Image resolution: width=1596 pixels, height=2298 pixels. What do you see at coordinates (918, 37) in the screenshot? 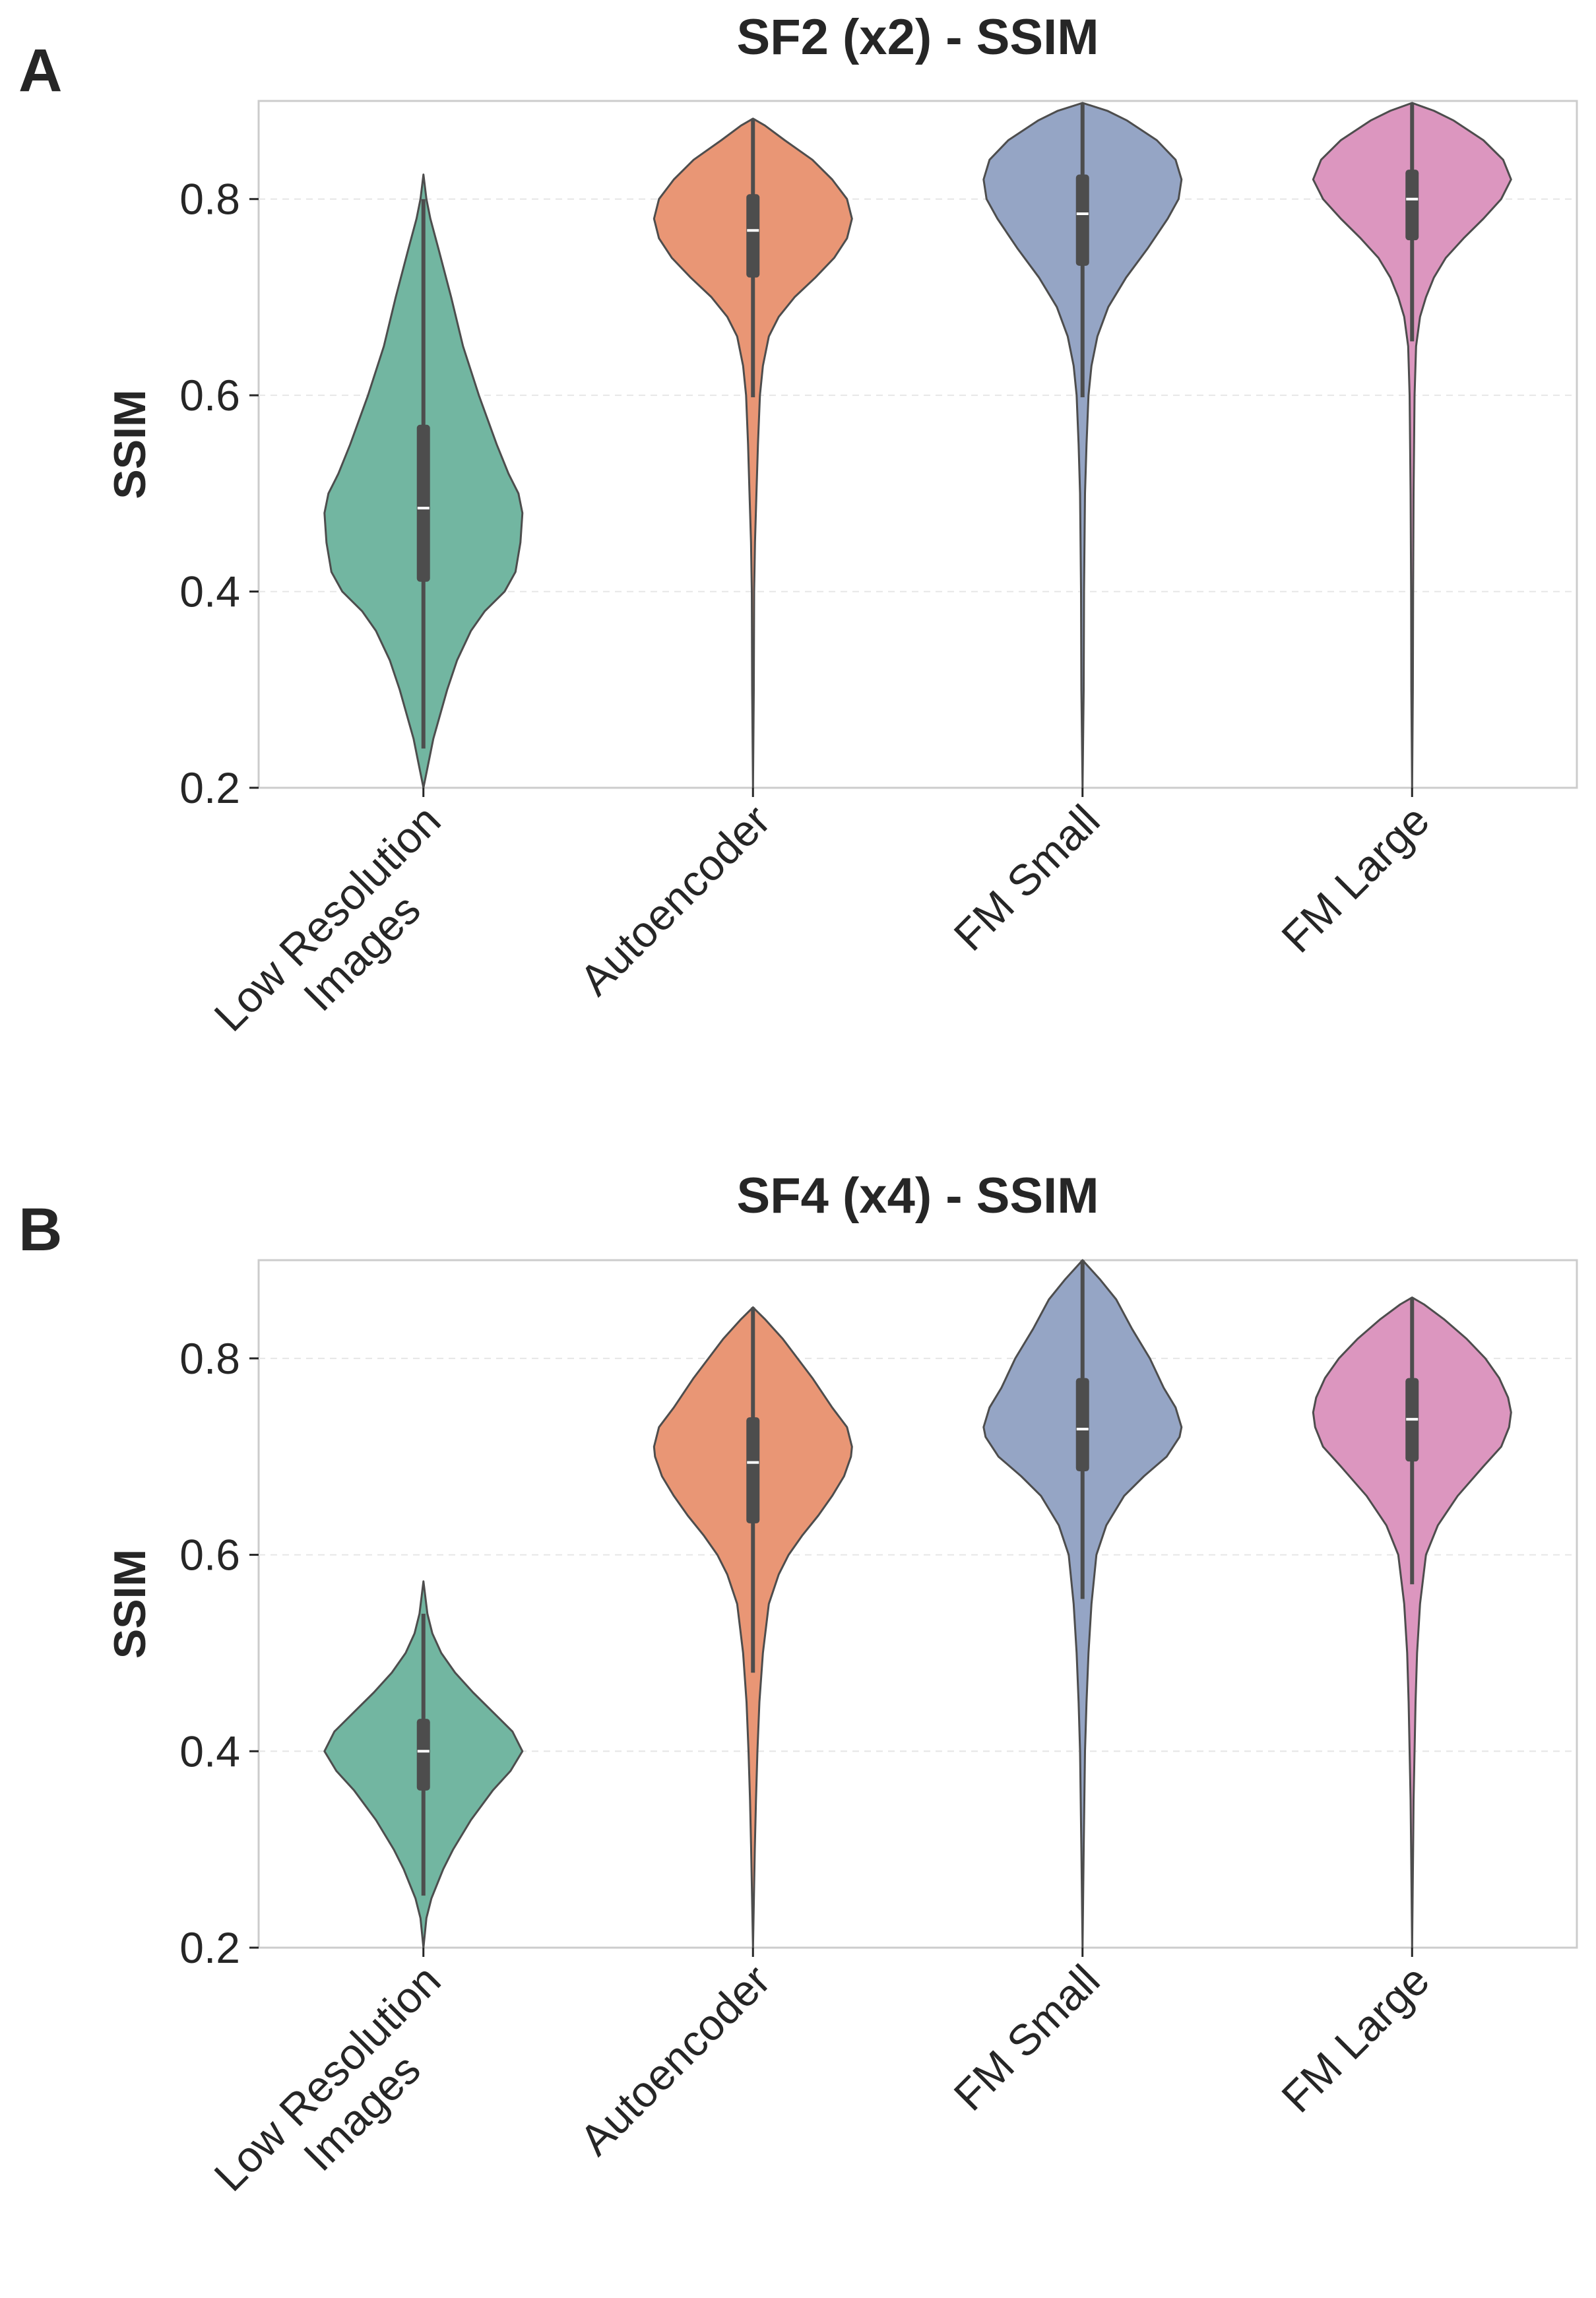
I see `chart-title: SF2 (x2) - SSIM` at bounding box center [918, 37].